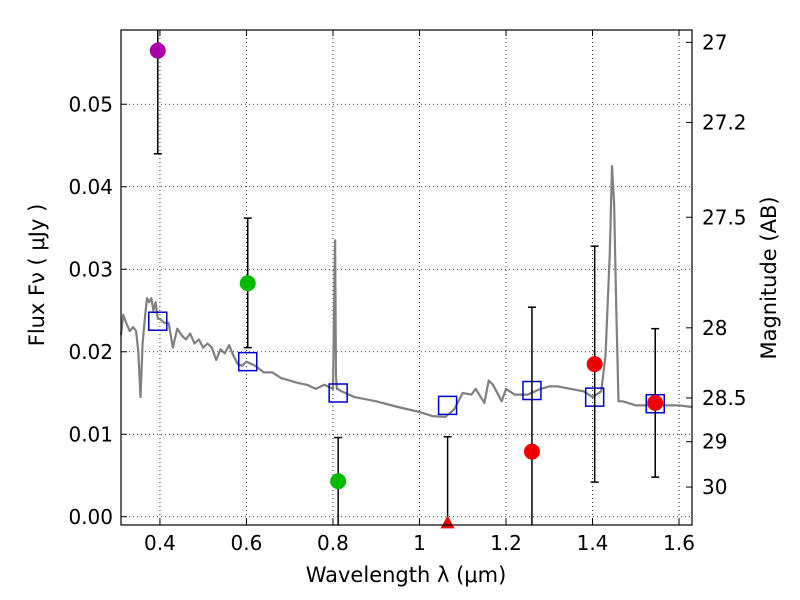  I want to click on x-tick-label: 1.4, so click(593, 543).